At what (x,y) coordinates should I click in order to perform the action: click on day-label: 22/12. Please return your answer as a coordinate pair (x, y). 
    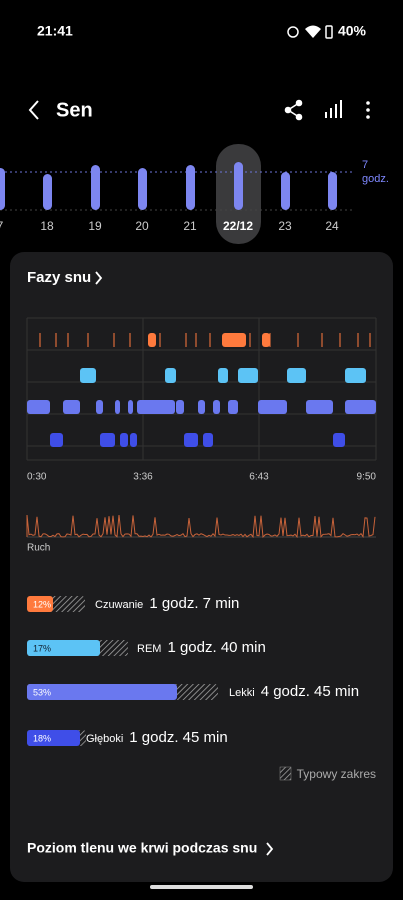
    Looking at the image, I should click on (238, 226).